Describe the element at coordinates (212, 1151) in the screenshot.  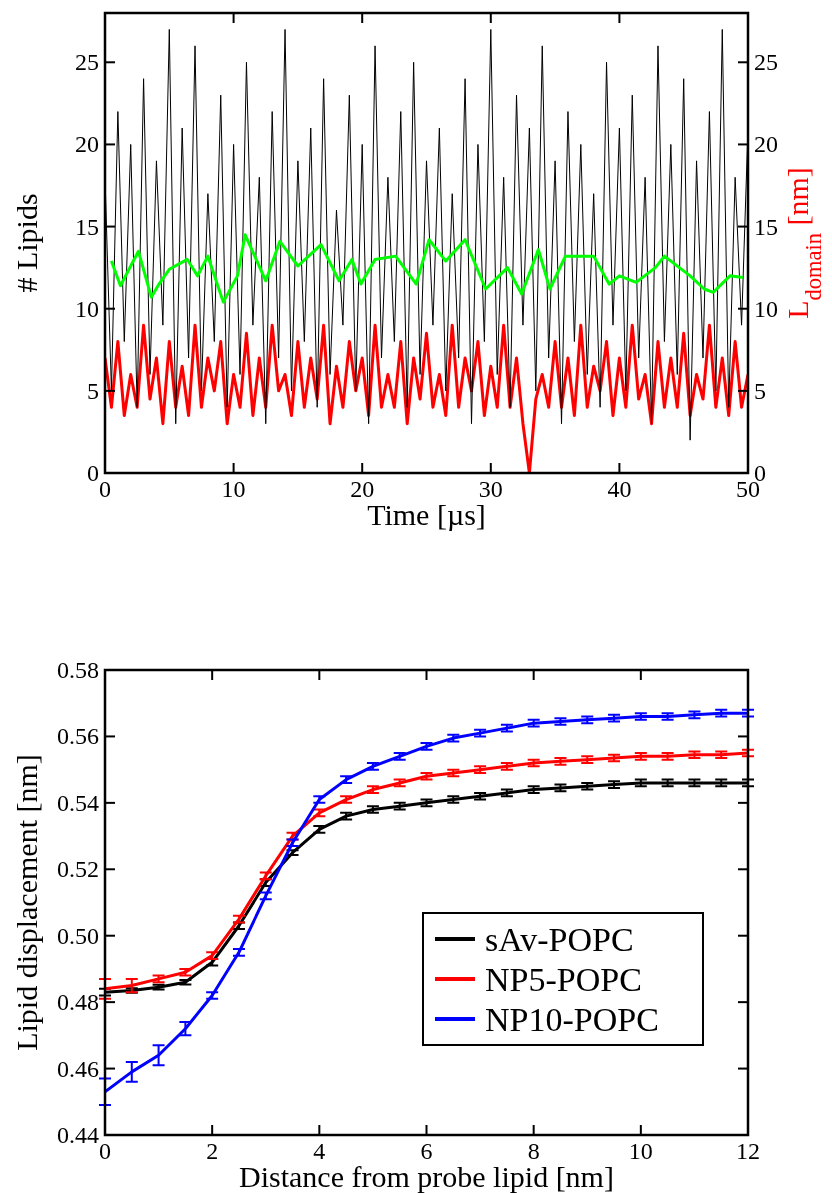
I see `x-tick-label: 2` at that location.